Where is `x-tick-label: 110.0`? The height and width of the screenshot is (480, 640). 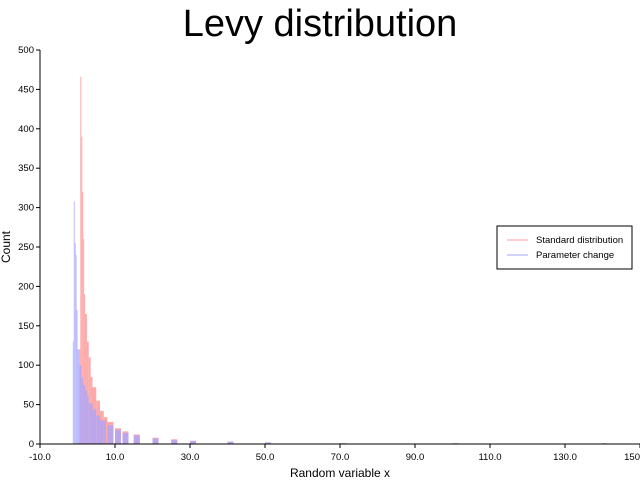
x-tick-label: 110.0 is located at coordinates (489, 457).